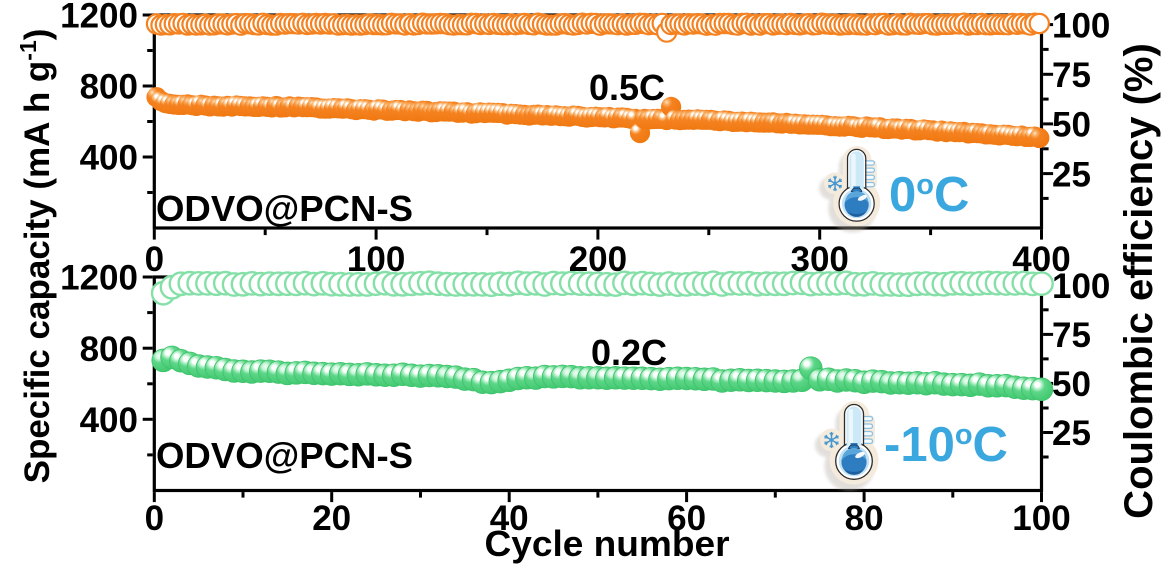  What do you see at coordinates (819, 259) in the screenshot?
I see `svg-text: 300` at bounding box center [819, 259].